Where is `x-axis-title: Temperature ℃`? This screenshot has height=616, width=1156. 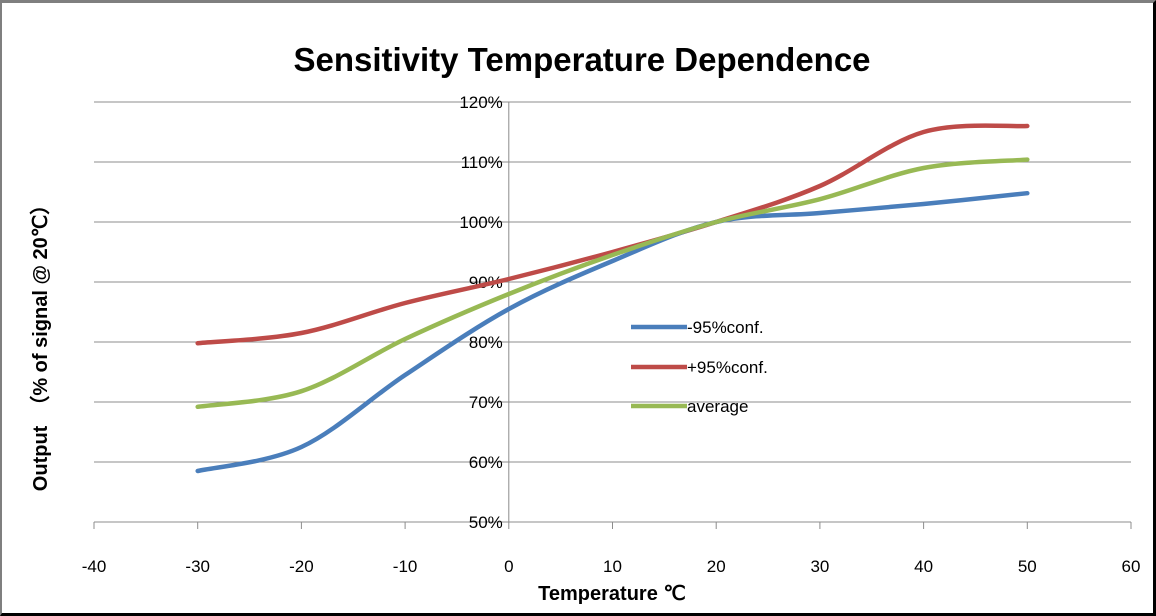
x-axis-title: Temperature ℃ is located at coordinates (612, 594).